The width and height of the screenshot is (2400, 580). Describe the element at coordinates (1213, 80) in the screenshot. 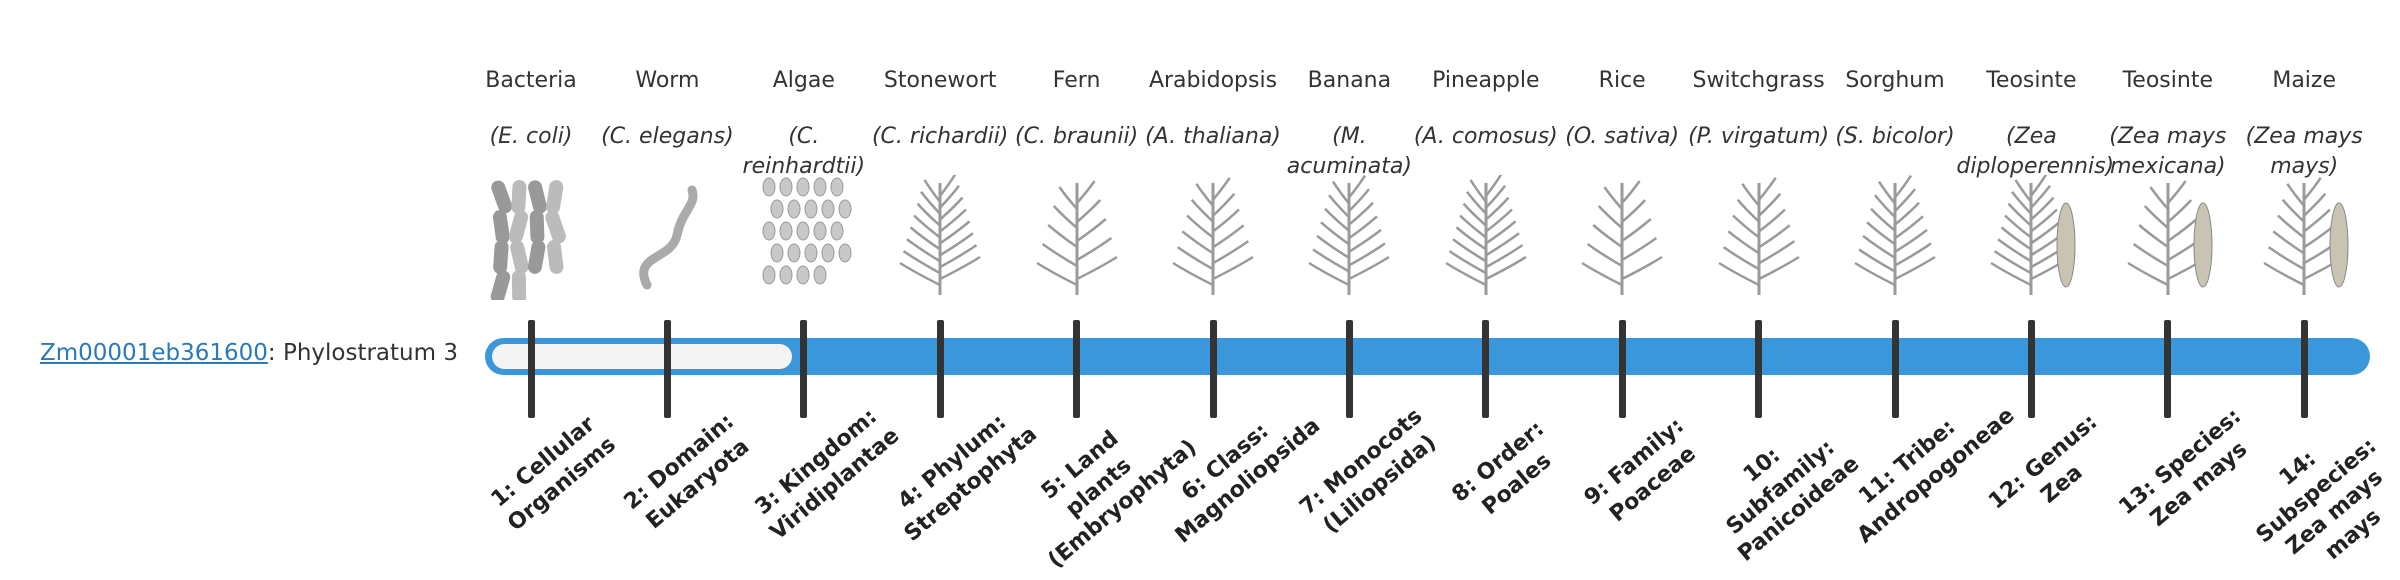

I see `organism-name: Arabidopsis` at that location.